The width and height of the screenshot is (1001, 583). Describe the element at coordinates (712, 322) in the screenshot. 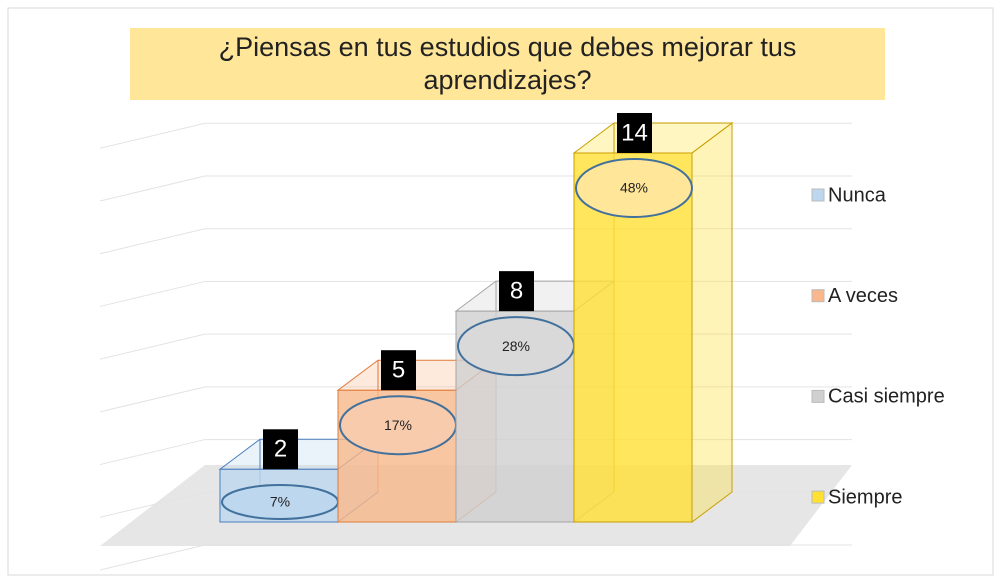

I see `bar-side` at that location.